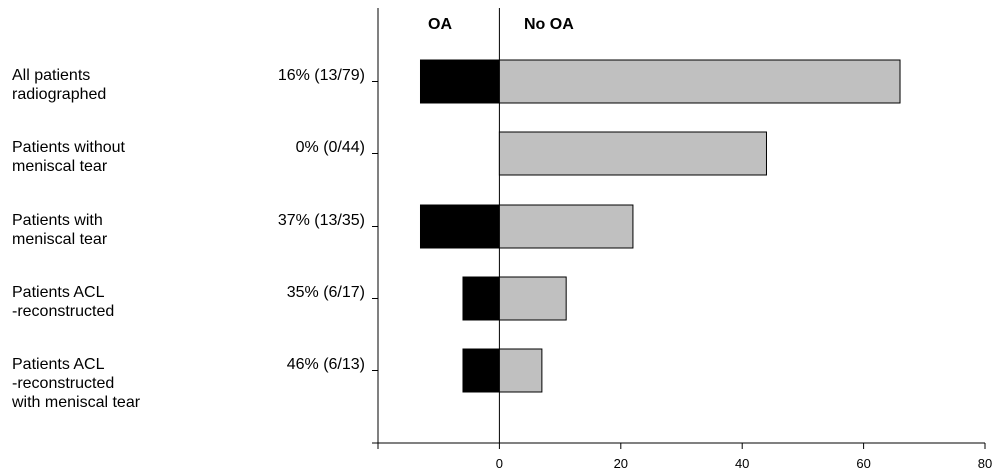  Describe the element at coordinates (742, 463) in the screenshot. I see `x-tick-label: 40` at that location.